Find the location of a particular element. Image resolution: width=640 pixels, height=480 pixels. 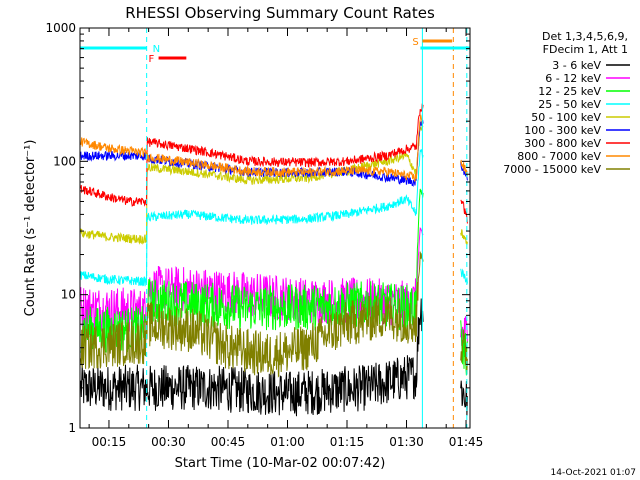

x-tick-label-00-15: 00:15 is located at coordinates (109, 442).